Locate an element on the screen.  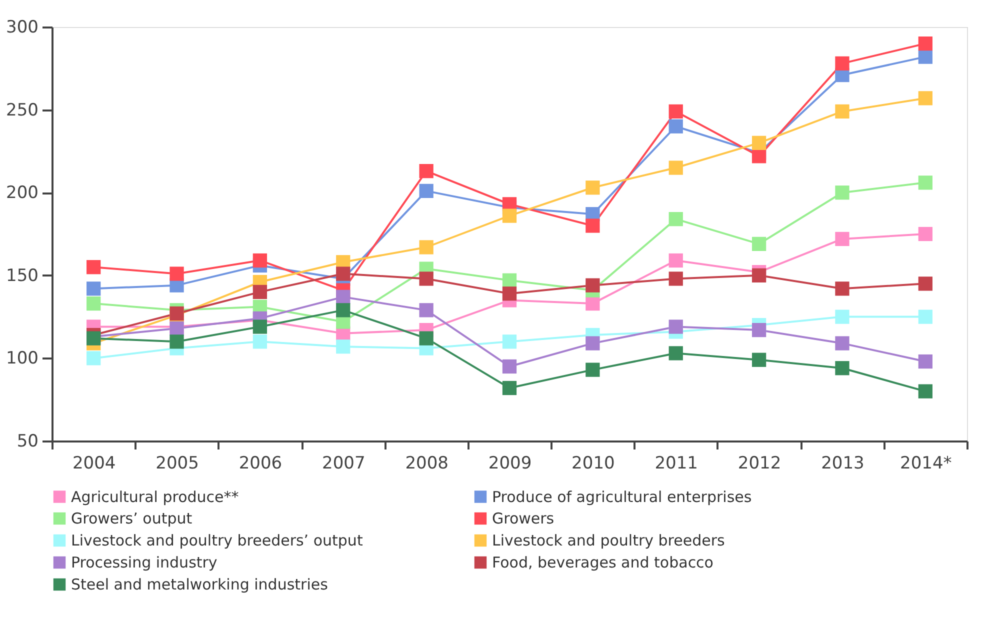
x-tick-label: 2007 is located at coordinates (344, 464).